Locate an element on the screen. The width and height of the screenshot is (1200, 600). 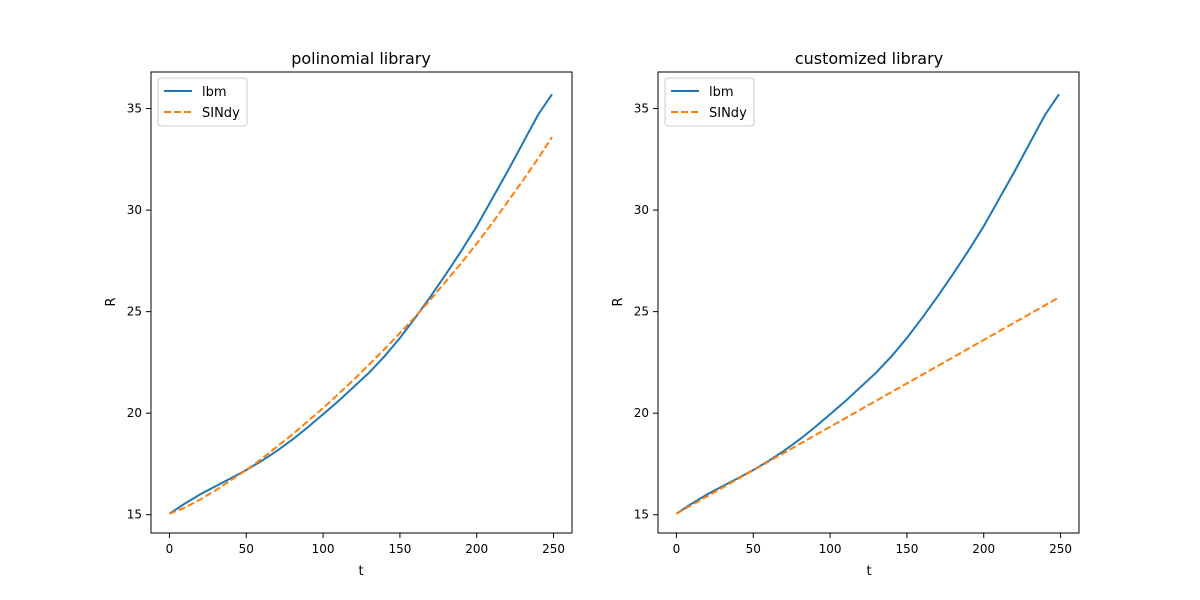
chart-title: customized library is located at coordinates (869, 58).